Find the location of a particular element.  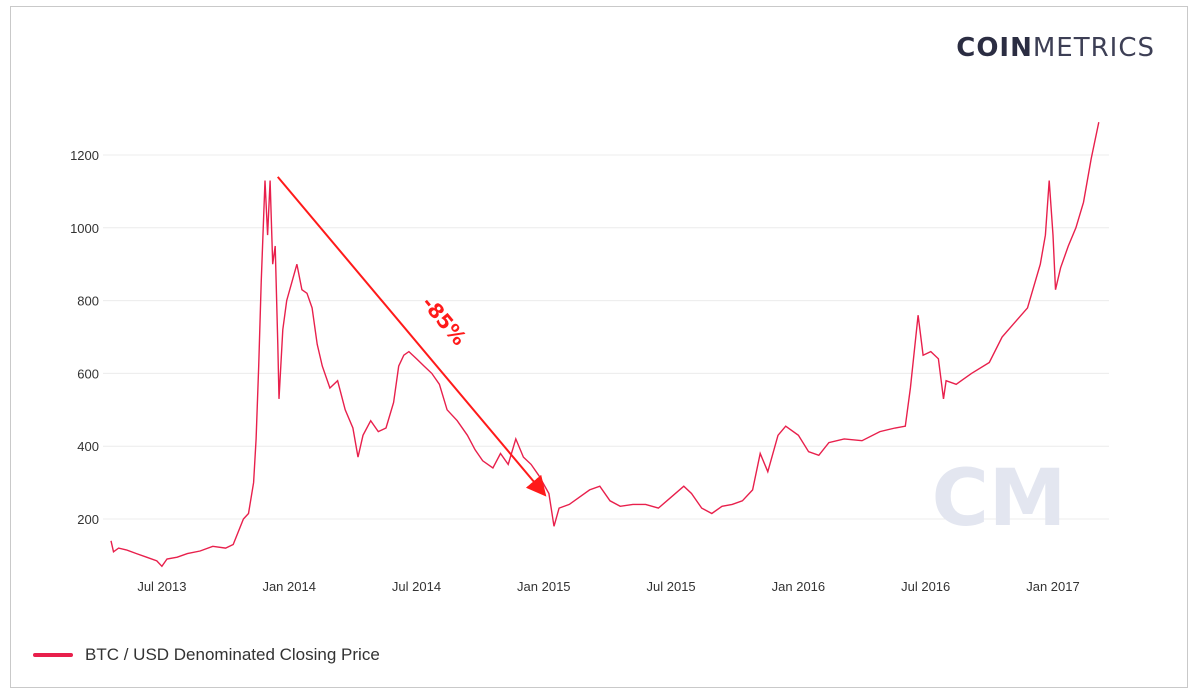

x-tick-label: Jan 2016 is located at coordinates (799, 586).